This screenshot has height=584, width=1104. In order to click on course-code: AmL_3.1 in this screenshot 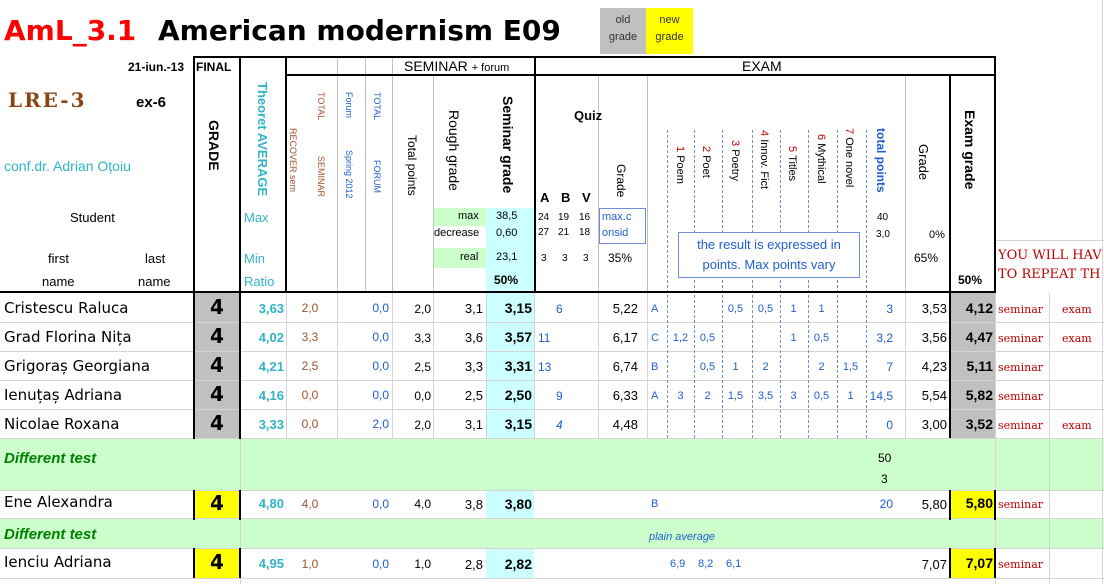, I will do `click(70, 30)`.